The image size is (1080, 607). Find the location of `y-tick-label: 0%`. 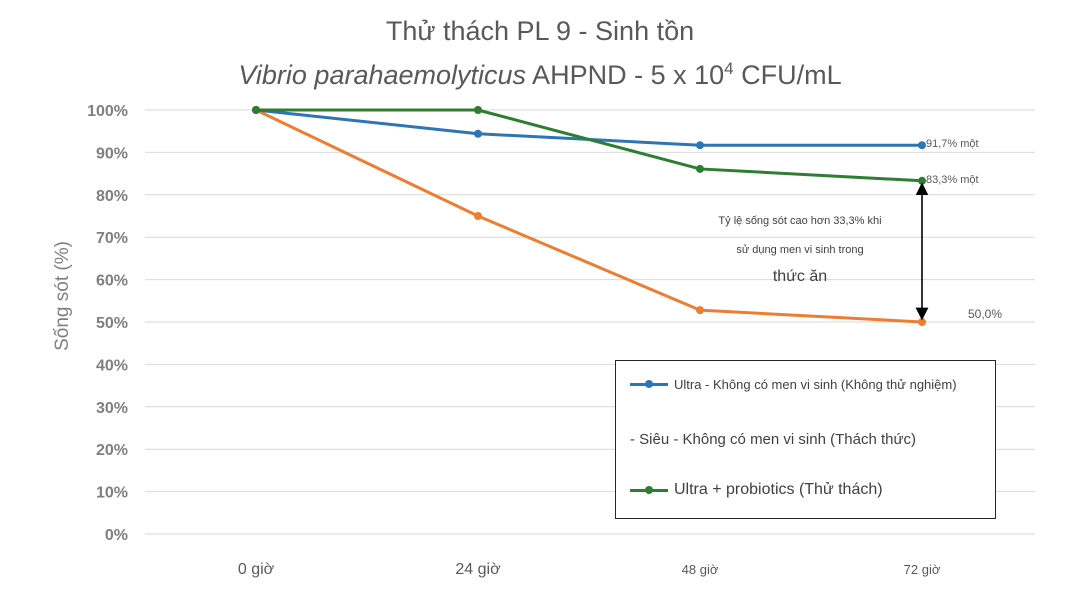

y-tick-label: 0% is located at coordinates (116, 535).